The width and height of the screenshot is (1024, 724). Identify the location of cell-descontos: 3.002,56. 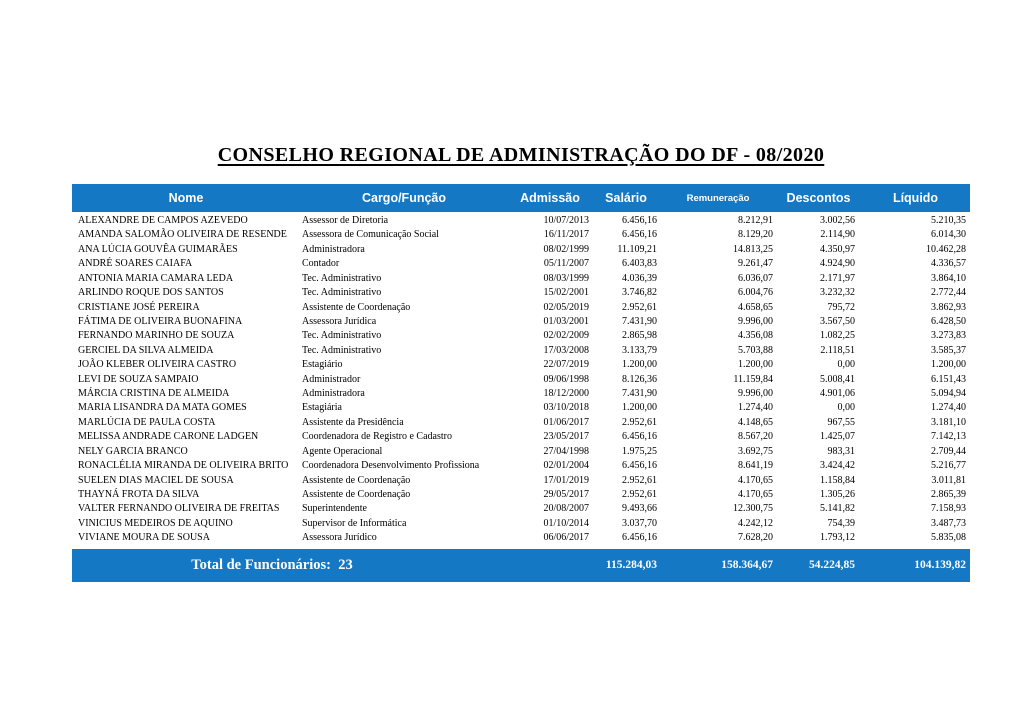
(837, 220).